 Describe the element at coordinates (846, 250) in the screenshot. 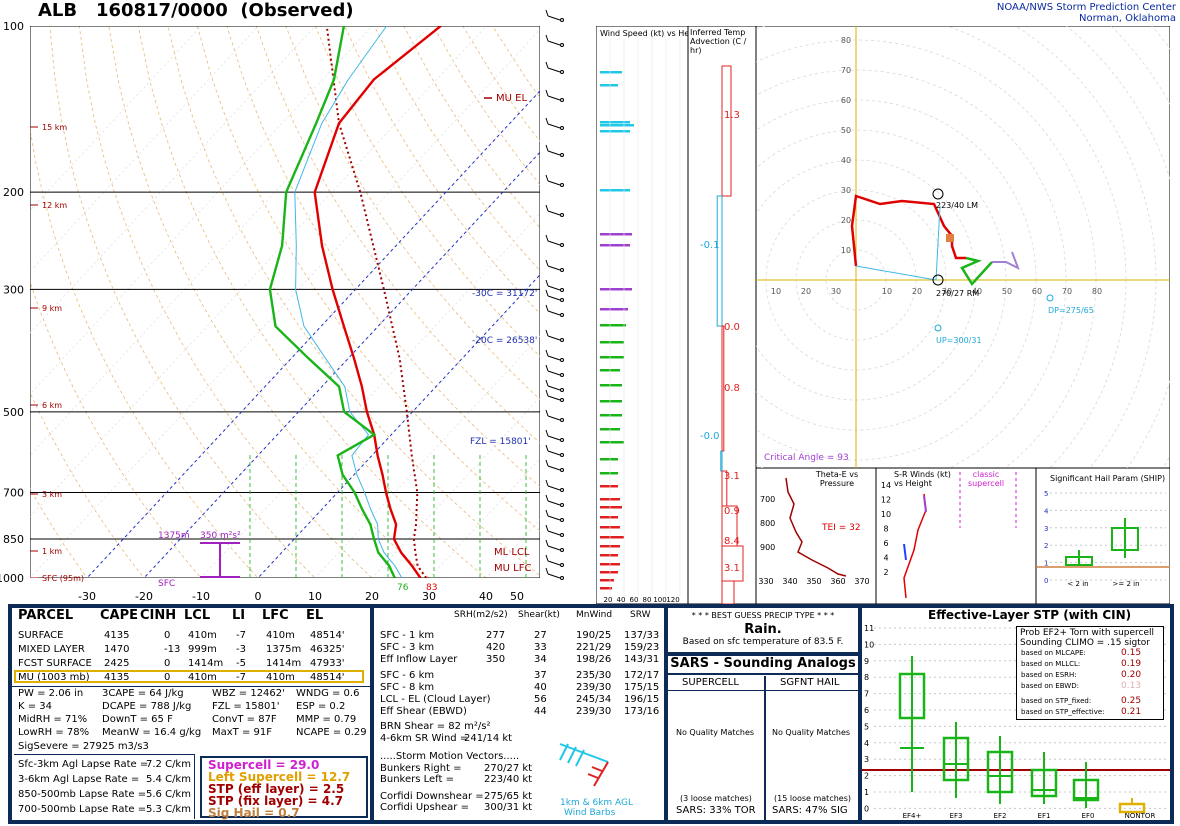

I see `hodo-y-tick: 10` at that location.